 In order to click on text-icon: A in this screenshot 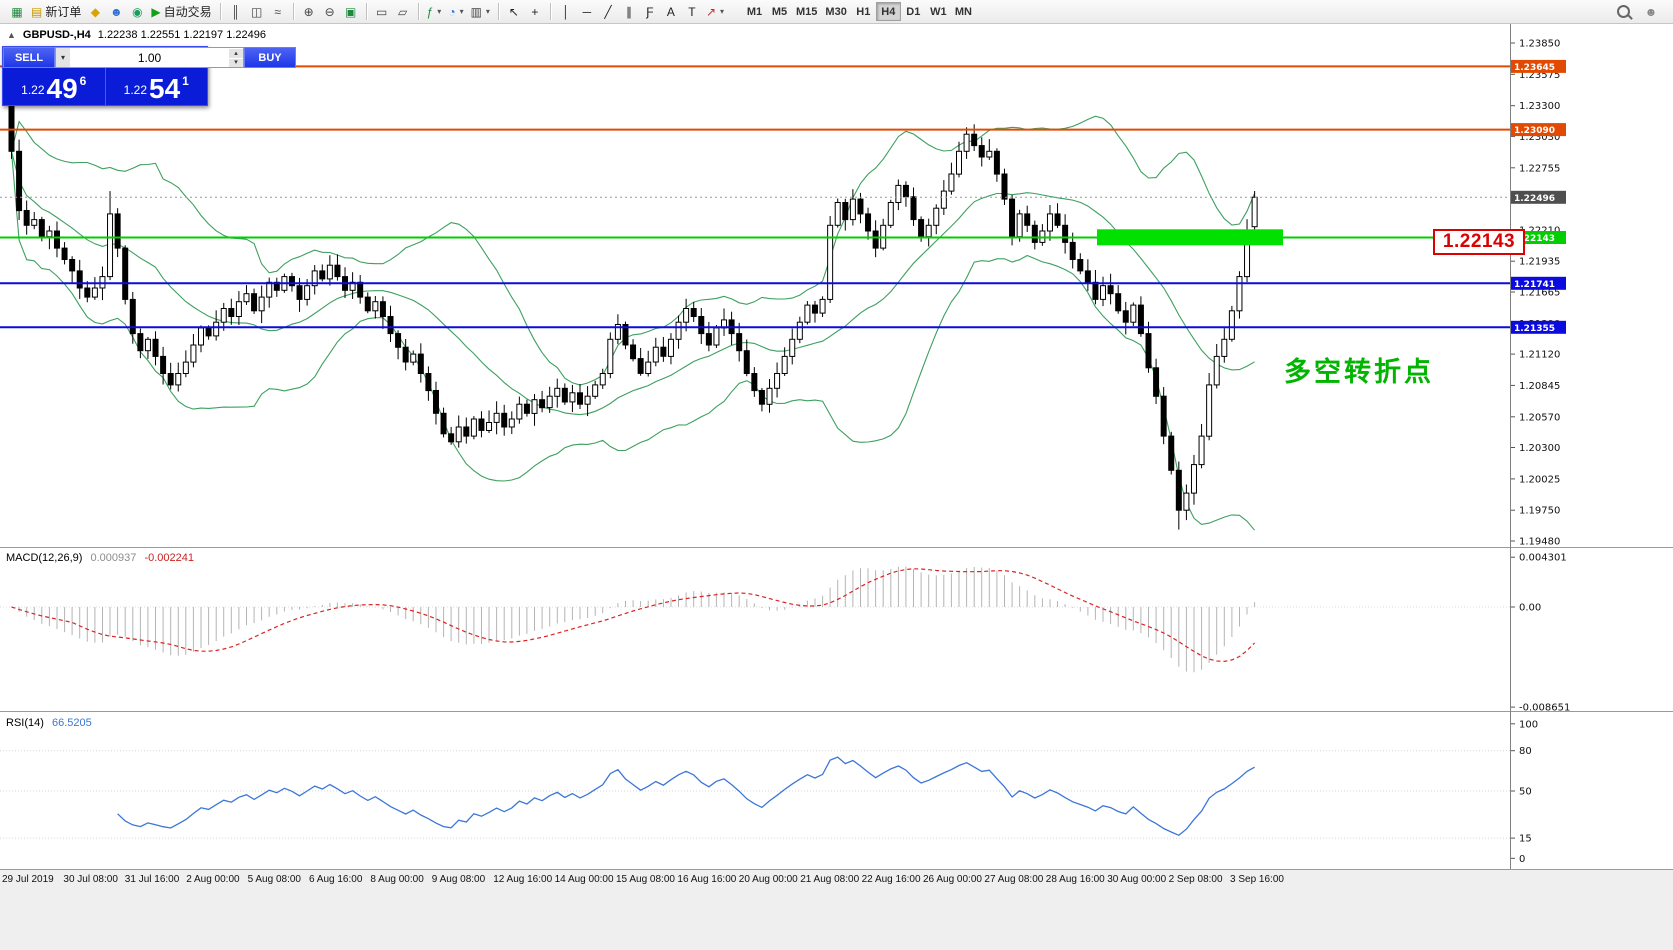, I will do `click(671, 12)`.